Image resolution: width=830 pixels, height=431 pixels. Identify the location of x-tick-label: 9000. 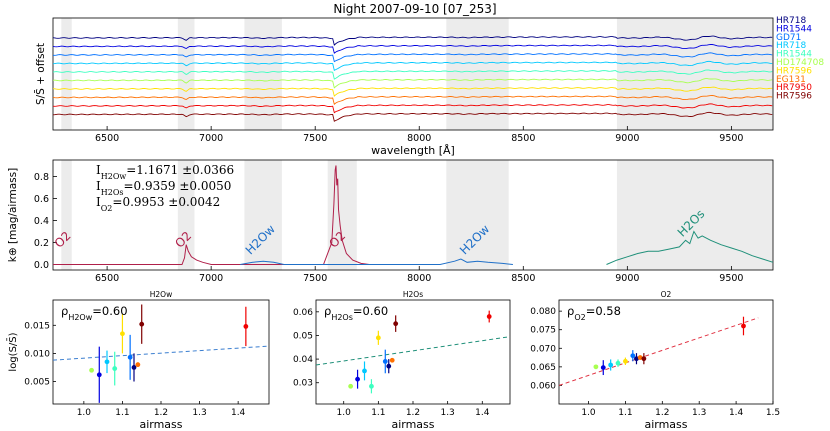
(627, 138).